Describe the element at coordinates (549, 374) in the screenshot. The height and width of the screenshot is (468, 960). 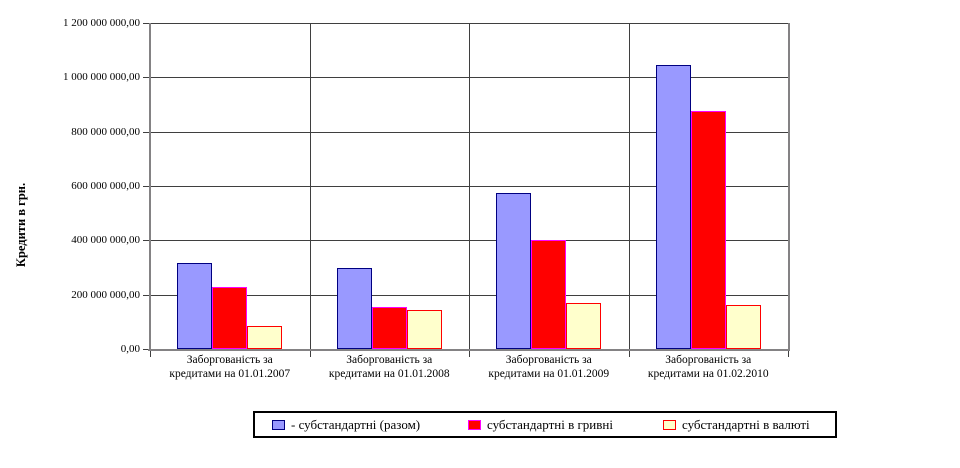
I see `category-label-line: кредитами на 01.01.2009` at that location.